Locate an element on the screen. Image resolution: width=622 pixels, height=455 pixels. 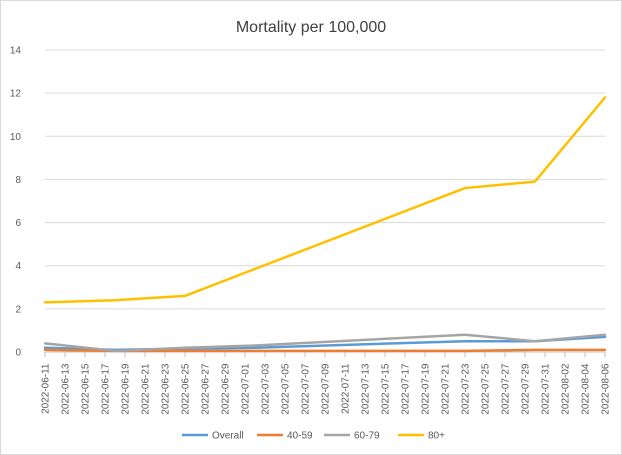
x-tick-label: 2022-06-15 is located at coordinates (86, 389).